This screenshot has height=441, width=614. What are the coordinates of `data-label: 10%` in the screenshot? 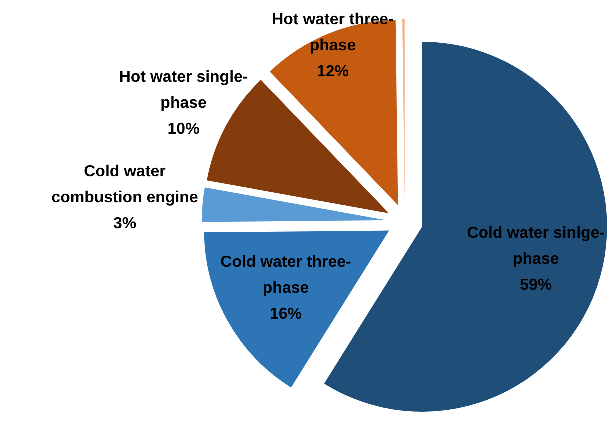 It's located at (184, 129).